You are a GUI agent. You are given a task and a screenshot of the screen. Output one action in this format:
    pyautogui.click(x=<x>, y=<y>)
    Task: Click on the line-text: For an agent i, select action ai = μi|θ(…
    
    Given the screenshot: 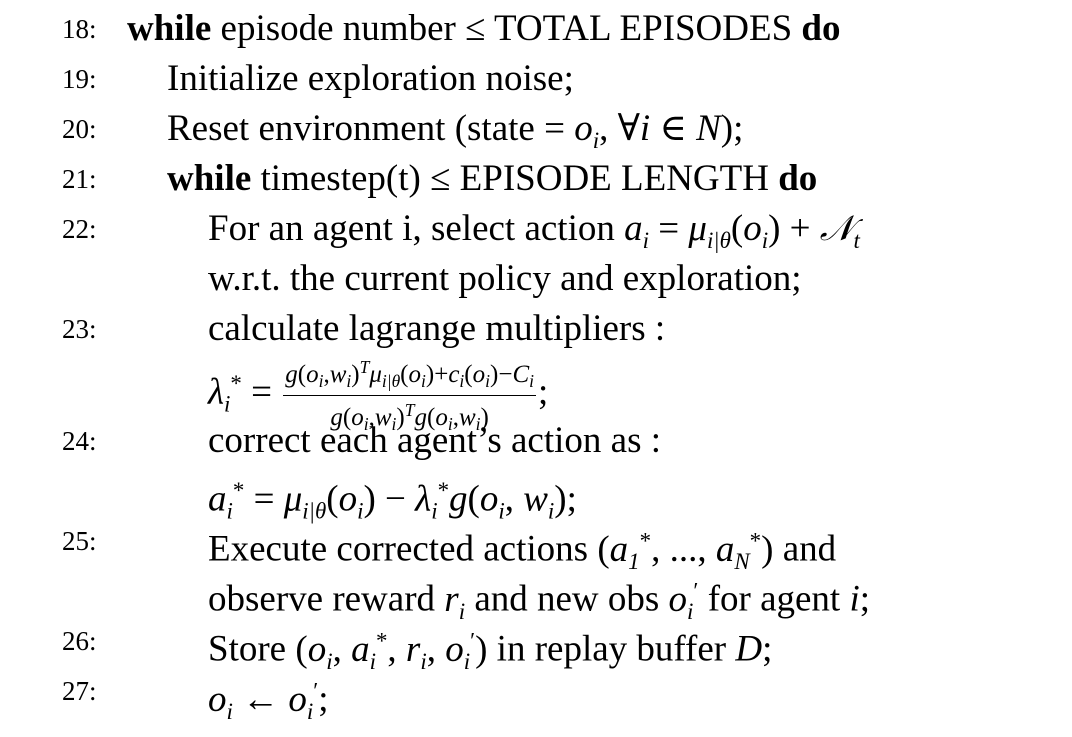 What is the action you would take?
    pyautogui.click(x=534, y=231)
    